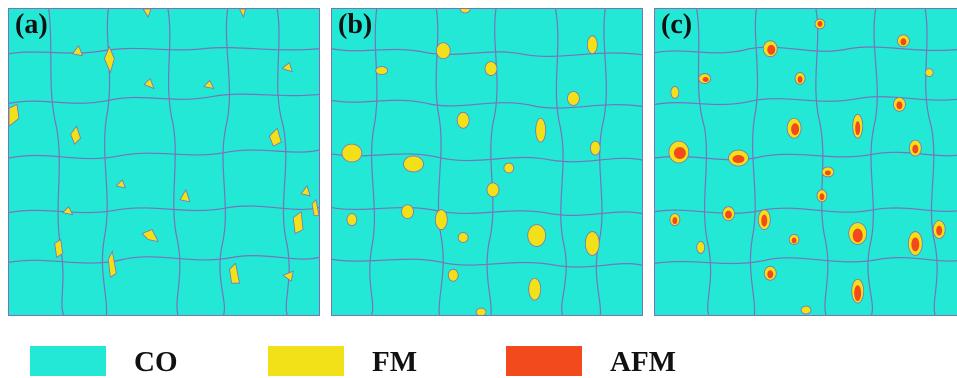 Image resolution: width=957 pixels, height=378 pixels. What do you see at coordinates (355, 24) in the screenshot?
I see `panel-label: (b)` at bounding box center [355, 24].